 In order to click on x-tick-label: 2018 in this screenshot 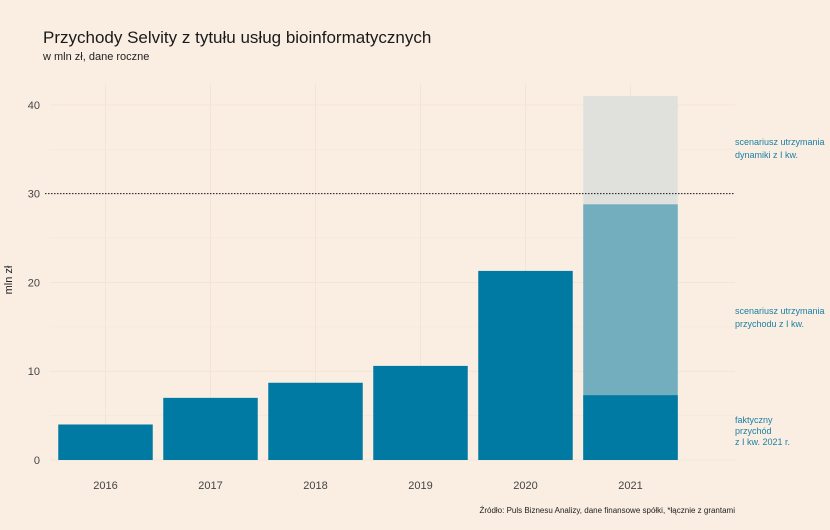, I will do `click(315, 486)`.